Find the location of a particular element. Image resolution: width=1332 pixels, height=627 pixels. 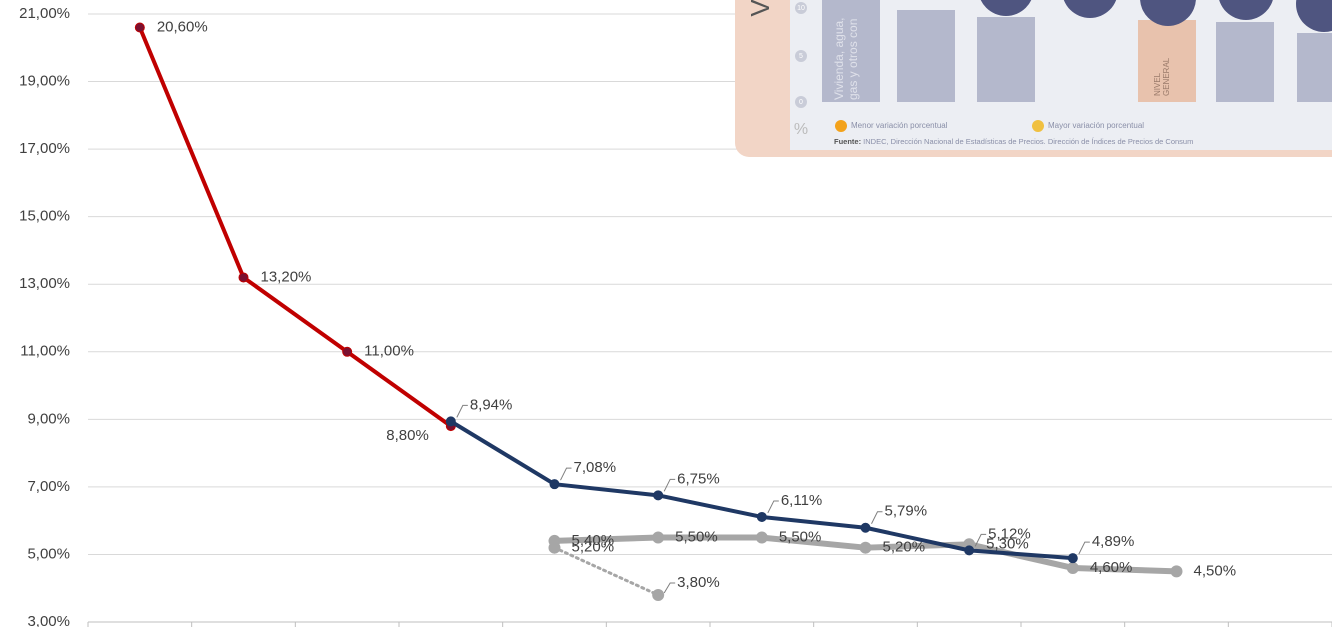

y-tick-label: 19,00% is located at coordinates (44, 81).